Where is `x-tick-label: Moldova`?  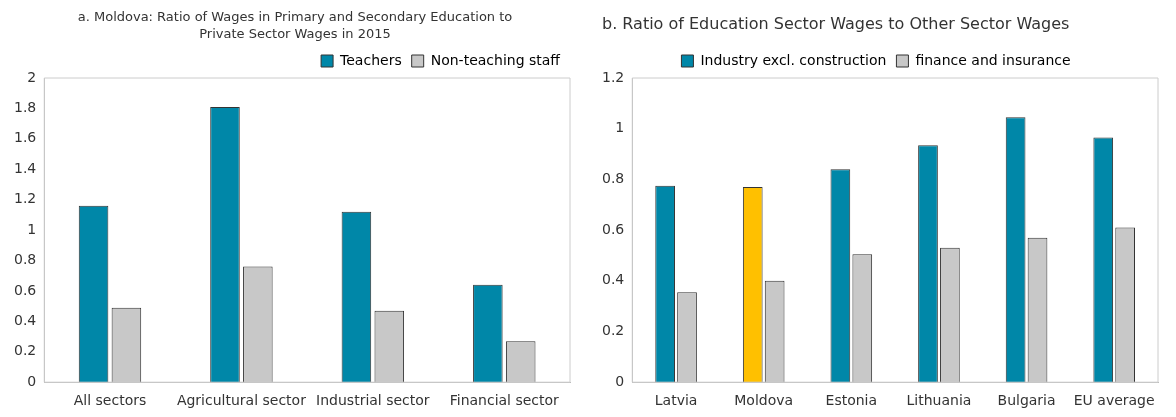
x-tick-label: Moldova is located at coordinates (764, 400).